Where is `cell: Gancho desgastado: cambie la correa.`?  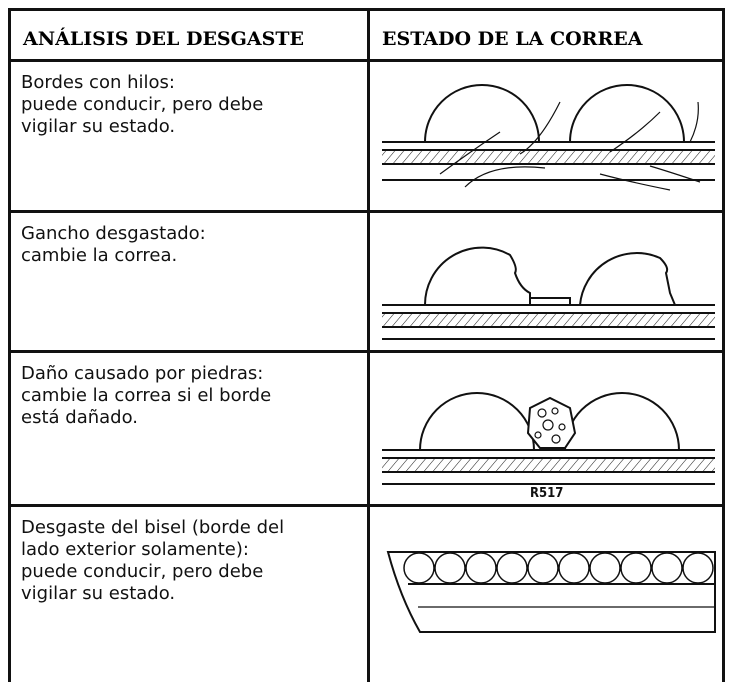
cell: Gancho desgastado: cambie la correa. is located at coordinates (189, 281).